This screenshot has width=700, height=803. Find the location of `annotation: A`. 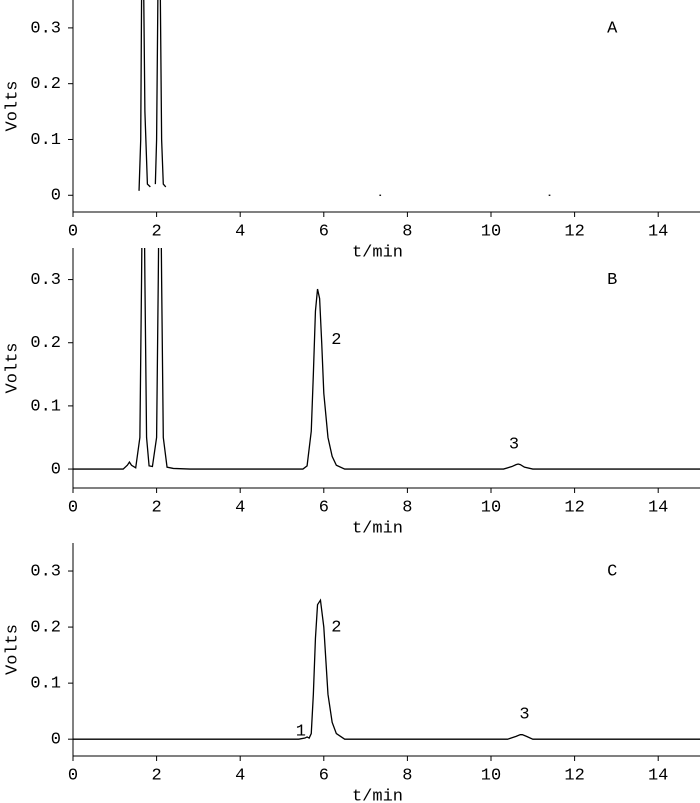

annotation: A is located at coordinates (612, 28).